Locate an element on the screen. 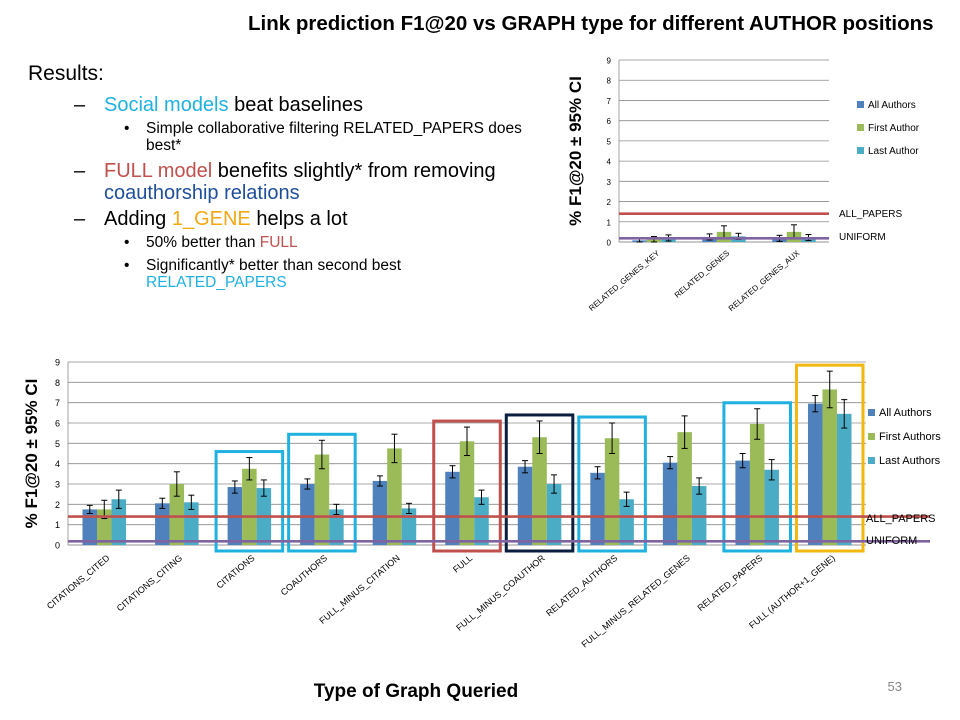  legend-label: First Author is located at coordinates (894, 128).